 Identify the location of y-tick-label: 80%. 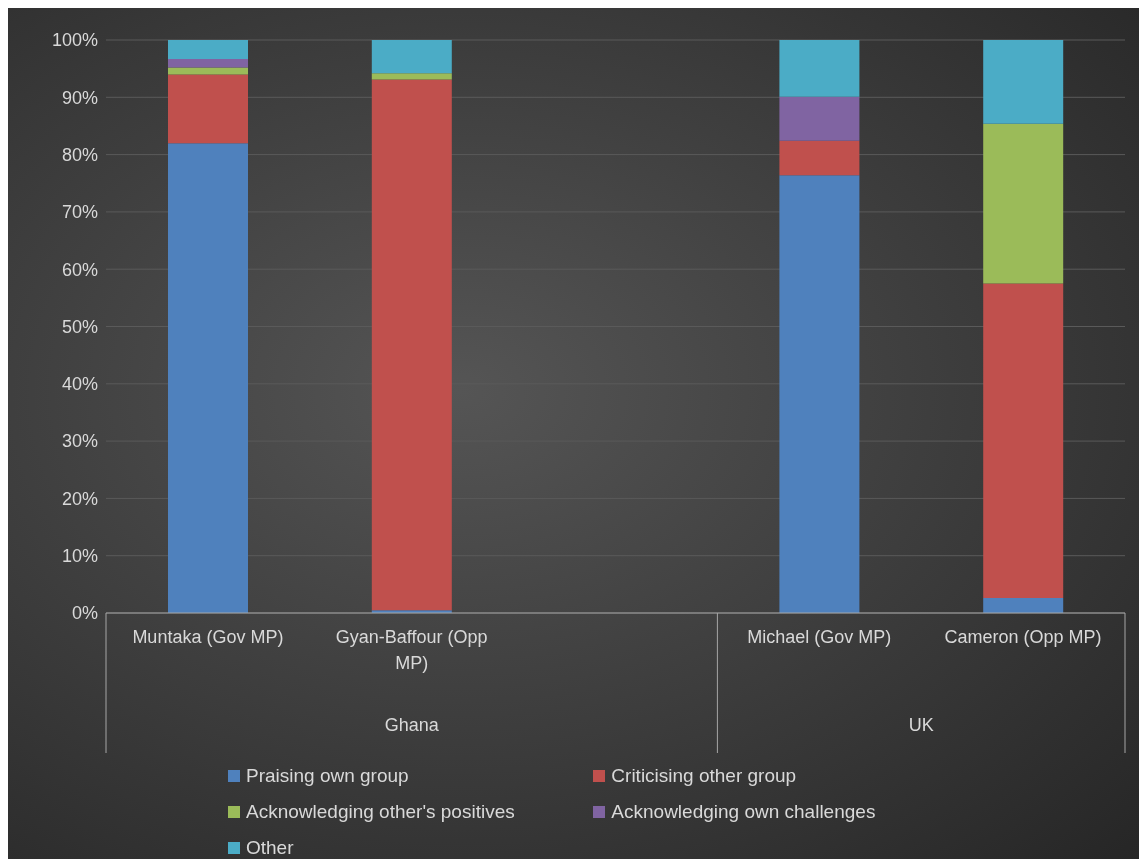
(79, 154).